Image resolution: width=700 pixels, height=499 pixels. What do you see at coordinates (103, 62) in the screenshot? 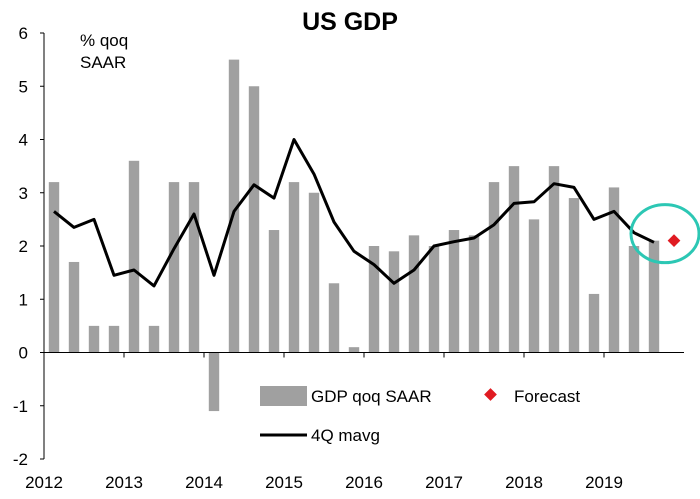
I see `y-unit-label-line-2: SAAR` at bounding box center [103, 62].